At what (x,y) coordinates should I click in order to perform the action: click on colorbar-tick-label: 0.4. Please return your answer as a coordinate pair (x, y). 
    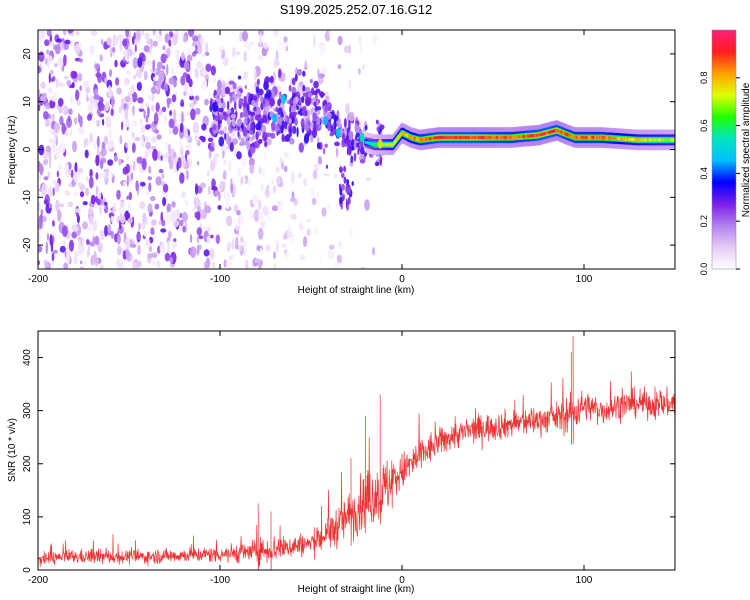
    Looking at the image, I should click on (704, 173).